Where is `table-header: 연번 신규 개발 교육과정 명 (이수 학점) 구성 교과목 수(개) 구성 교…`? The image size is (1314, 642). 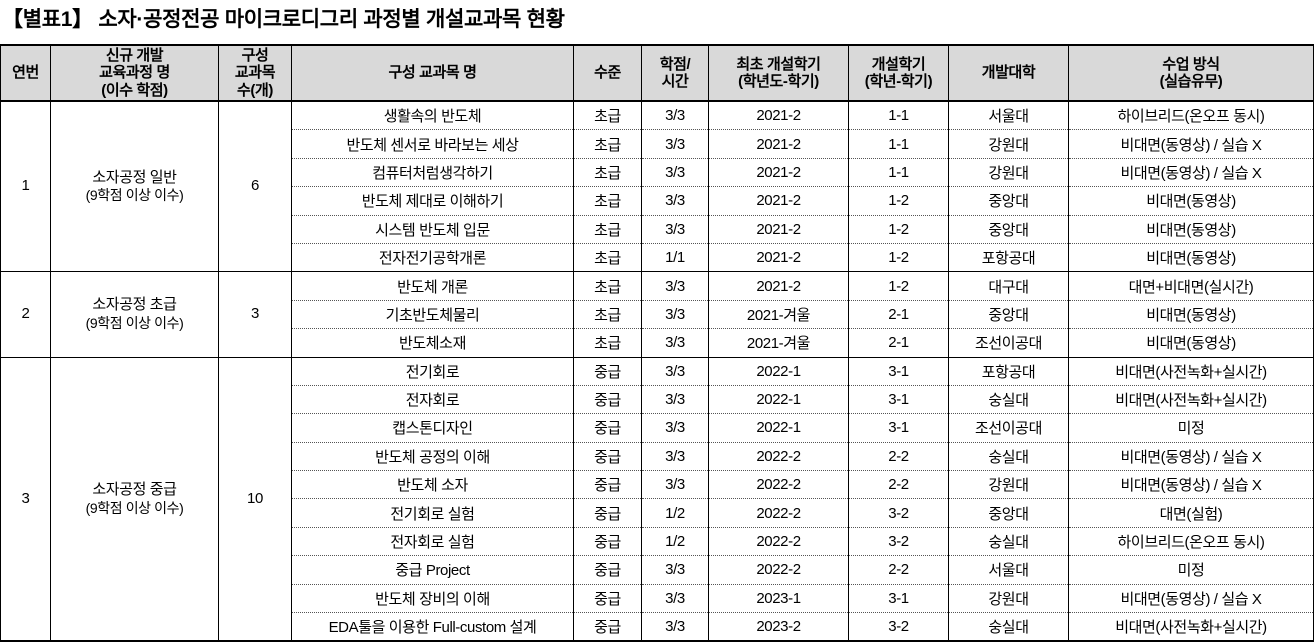 table-header: 연번 신규 개발 교육과정 명 (이수 학점) 구성 교과목 수(개) 구성 교… is located at coordinates (657, 73).